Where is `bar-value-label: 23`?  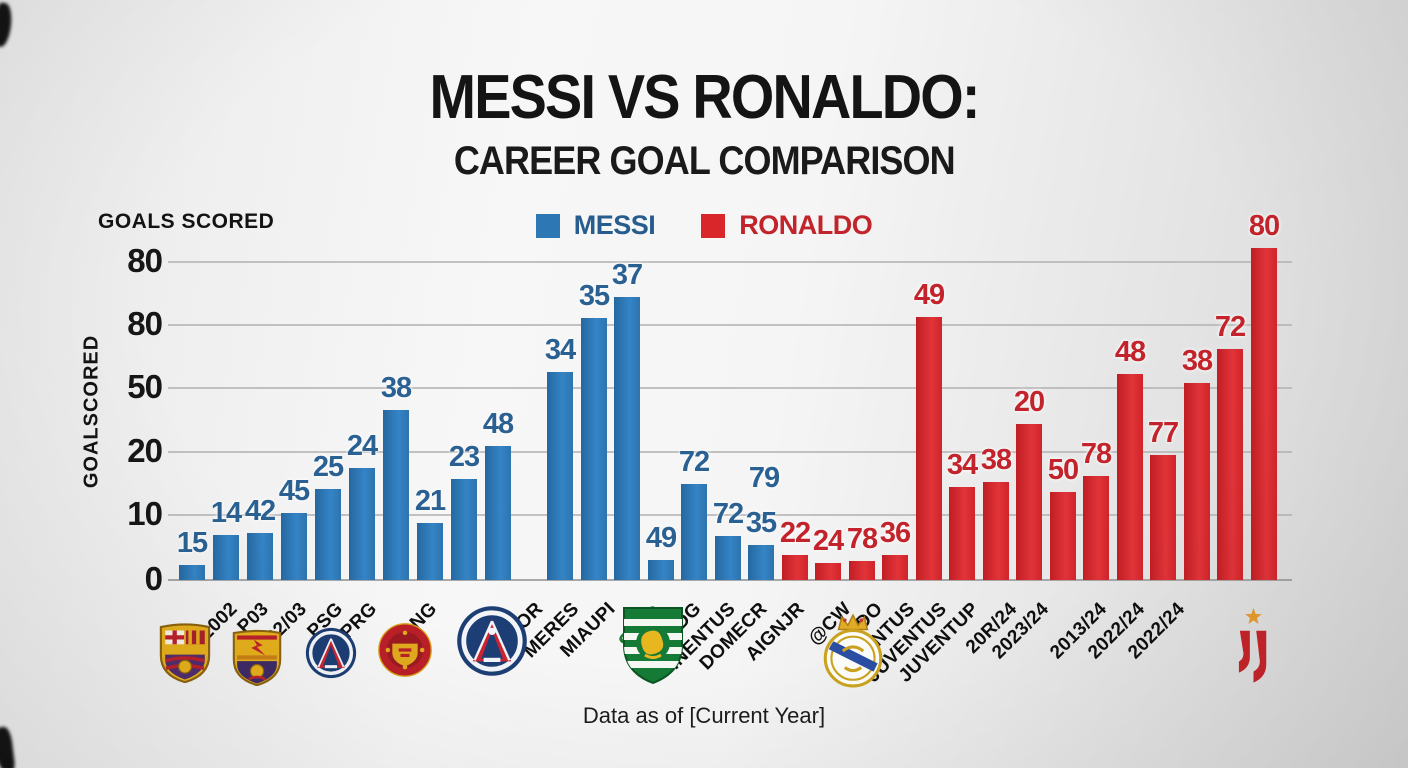
bar-value-label: 23 is located at coordinates (464, 457).